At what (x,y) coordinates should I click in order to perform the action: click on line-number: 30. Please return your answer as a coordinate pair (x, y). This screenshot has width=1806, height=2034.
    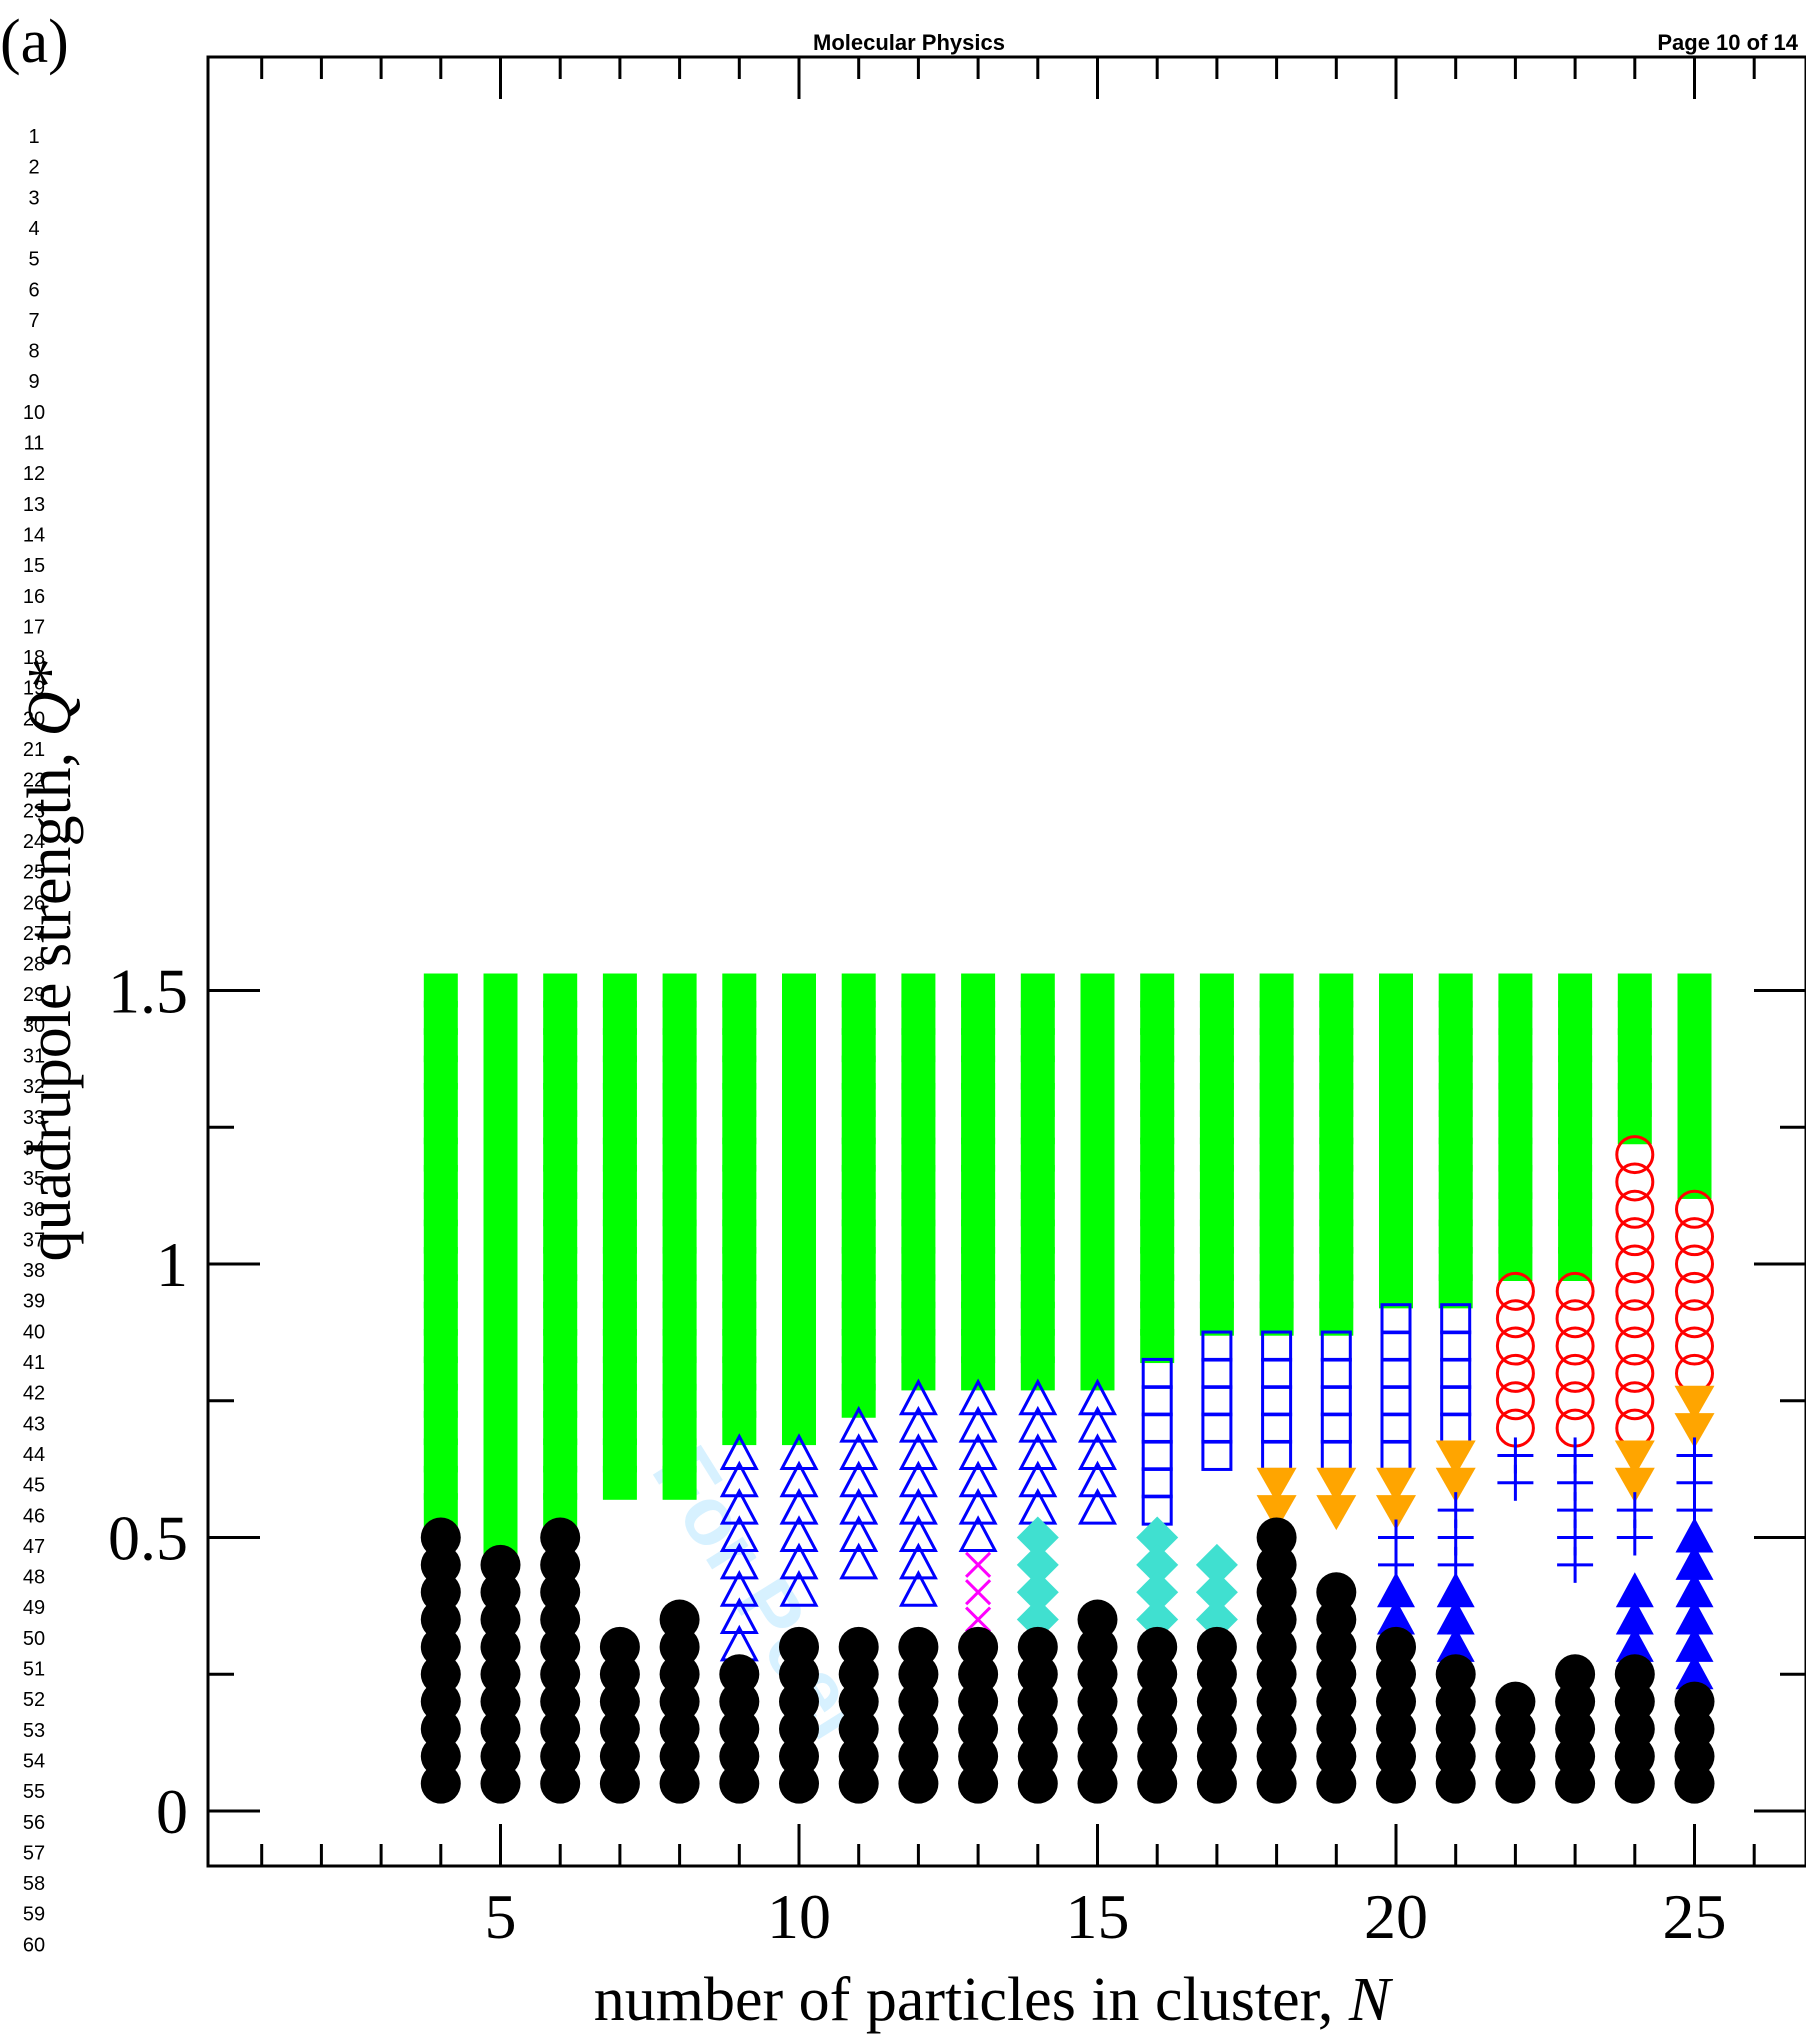
    Looking at the image, I should click on (34, 1026).